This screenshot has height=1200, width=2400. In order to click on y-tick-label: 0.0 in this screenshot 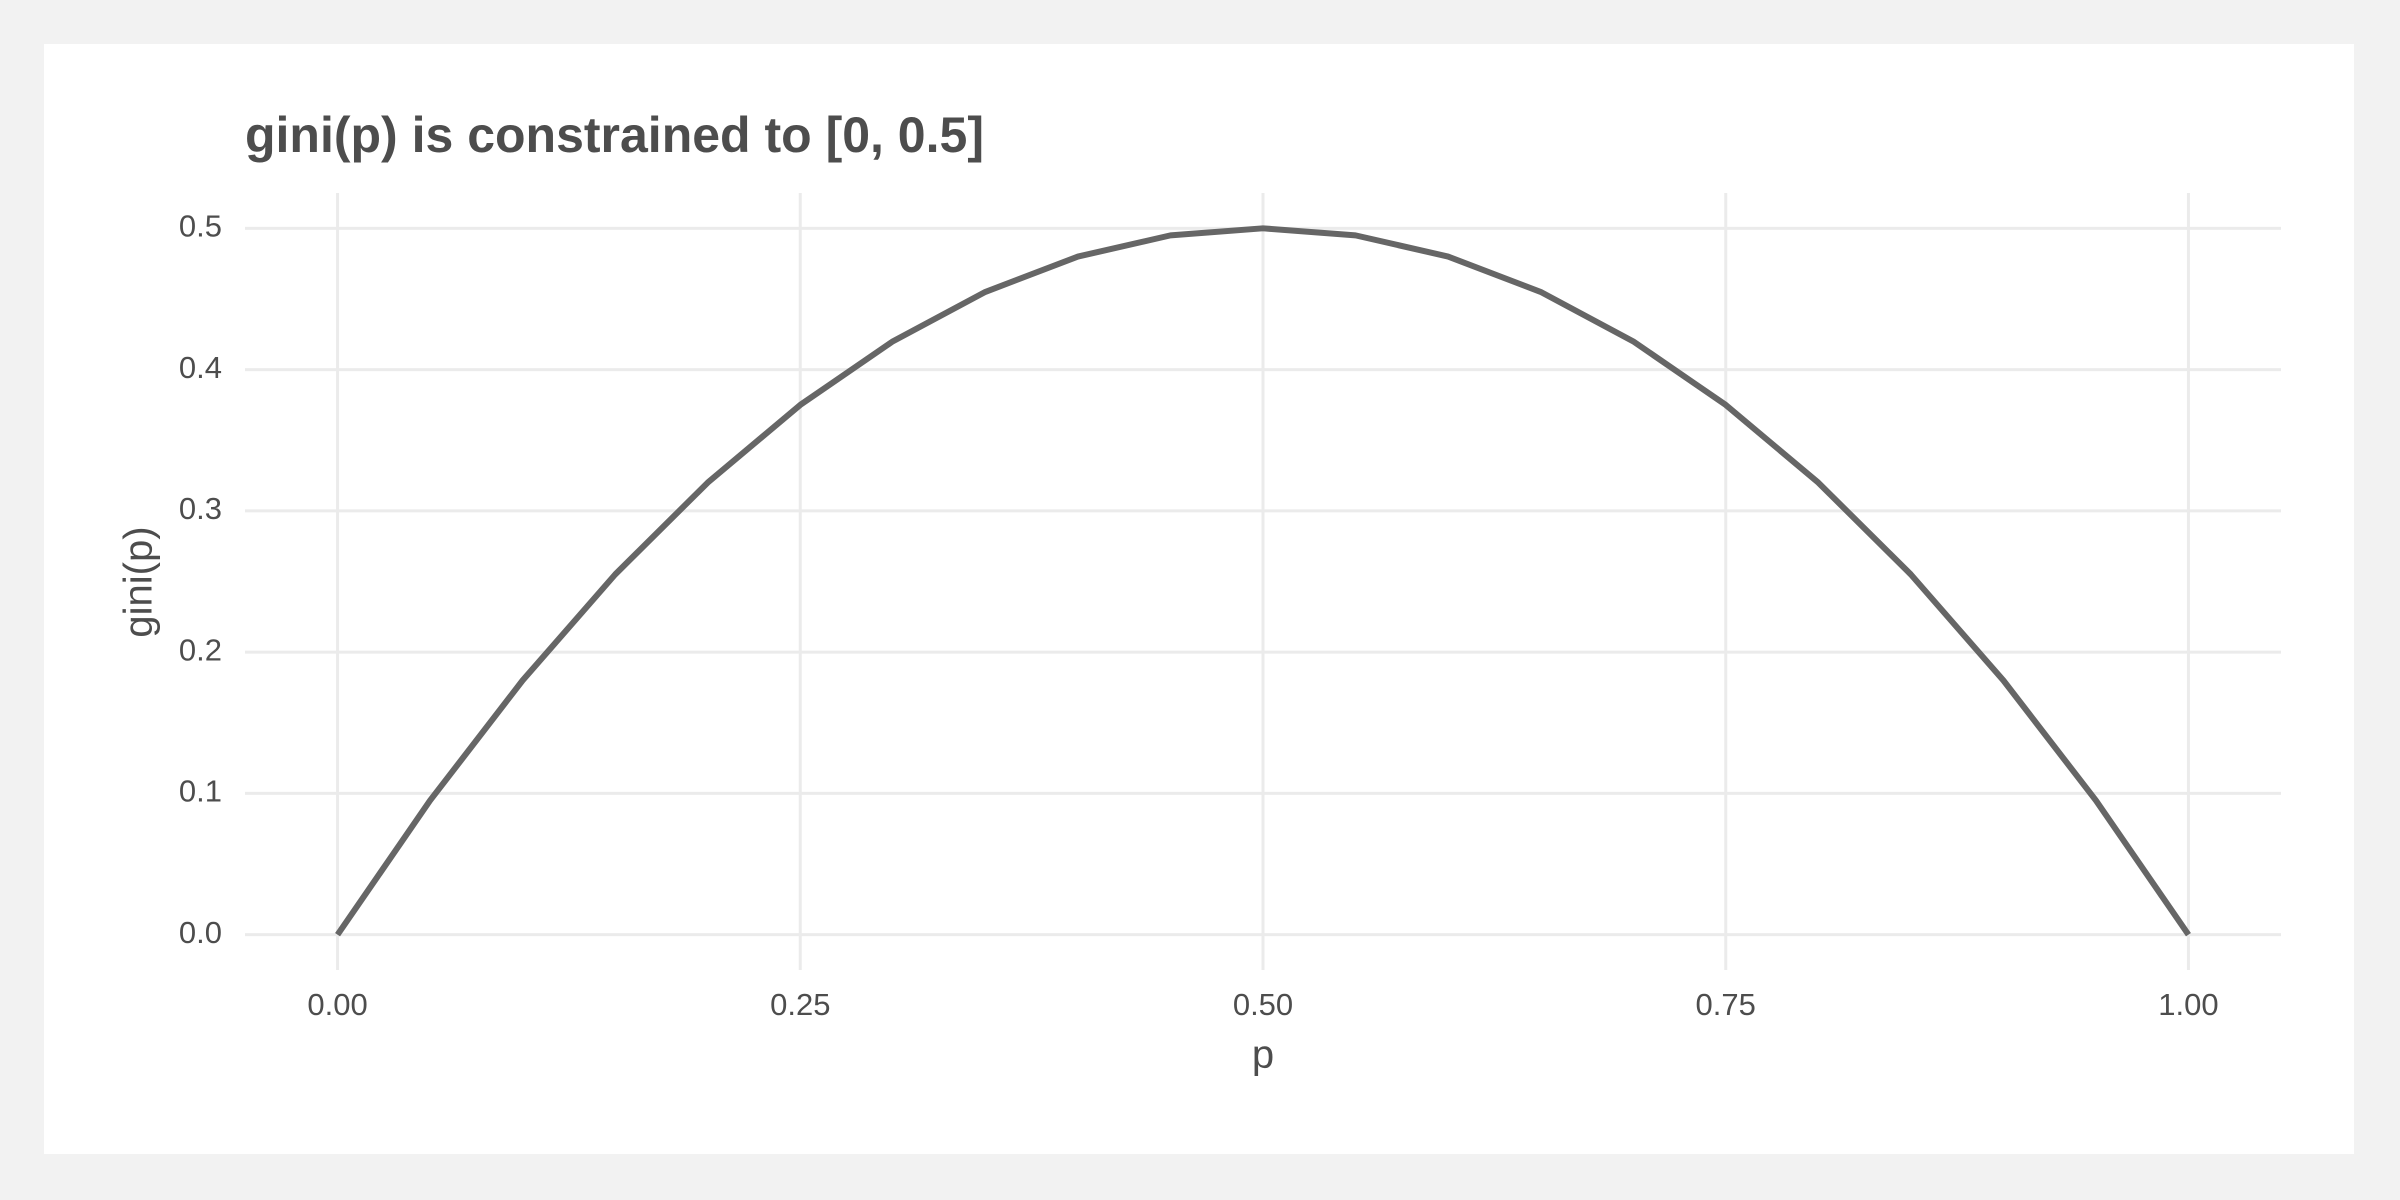, I will do `click(200, 932)`.